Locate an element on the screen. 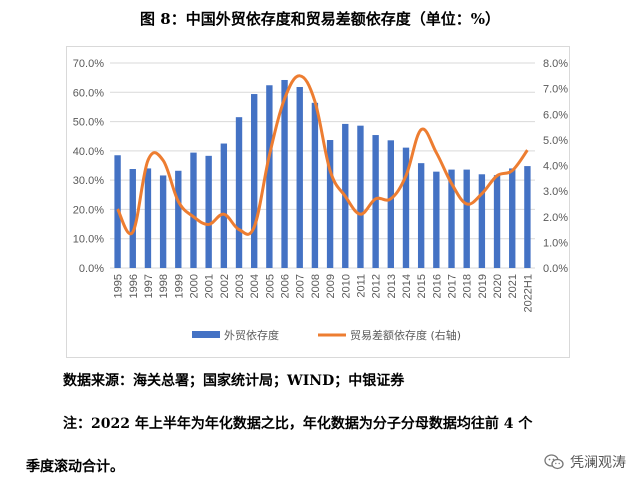  y-left-tick-label: 40.0% is located at coordinates (88, 152).